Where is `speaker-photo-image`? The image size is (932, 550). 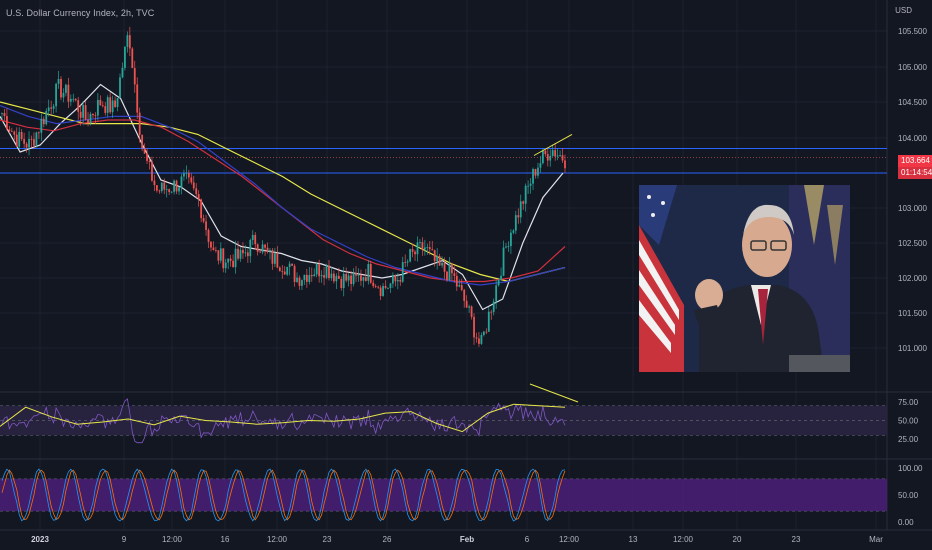 speaker-photo-image is located at coordinates (744, 278).